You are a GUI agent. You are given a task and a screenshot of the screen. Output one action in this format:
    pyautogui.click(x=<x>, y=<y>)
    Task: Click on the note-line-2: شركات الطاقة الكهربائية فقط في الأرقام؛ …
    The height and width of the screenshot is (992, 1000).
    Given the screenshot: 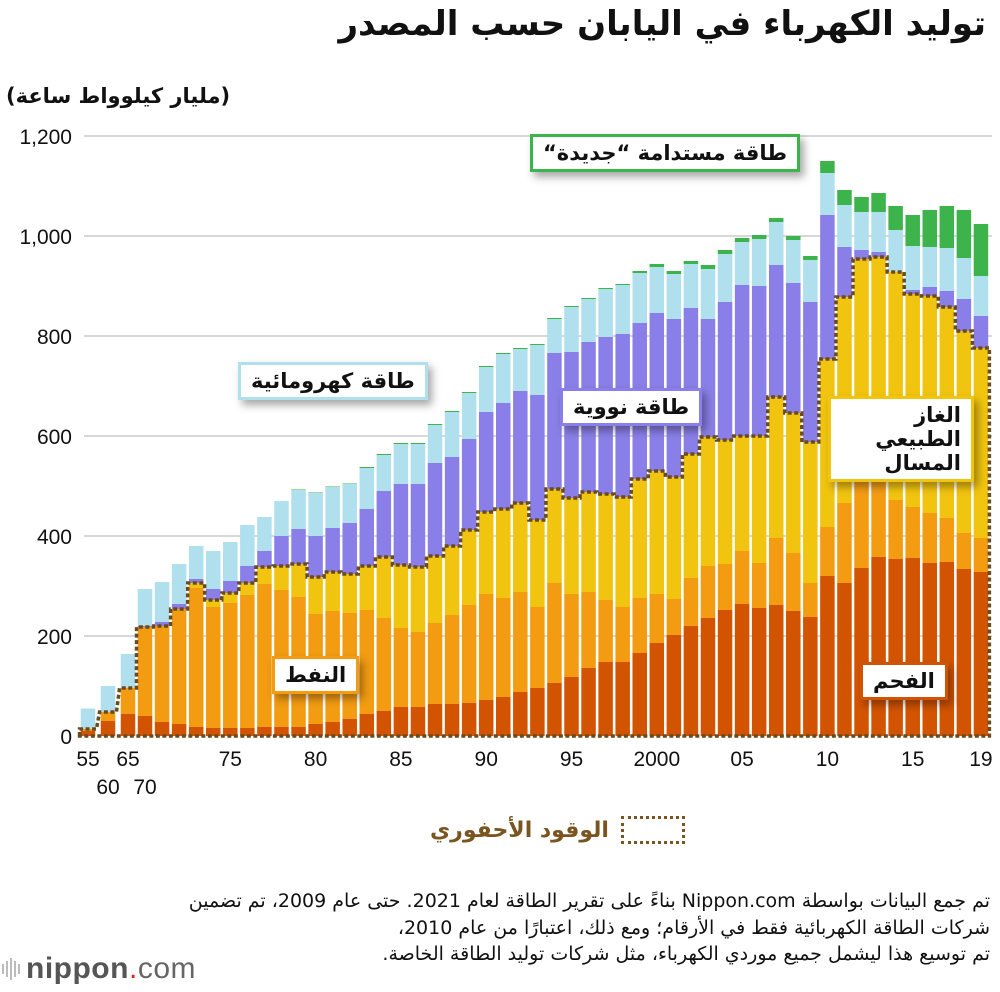 What is the action you would take?
    pyautogui.click(x=693, y=927)
    